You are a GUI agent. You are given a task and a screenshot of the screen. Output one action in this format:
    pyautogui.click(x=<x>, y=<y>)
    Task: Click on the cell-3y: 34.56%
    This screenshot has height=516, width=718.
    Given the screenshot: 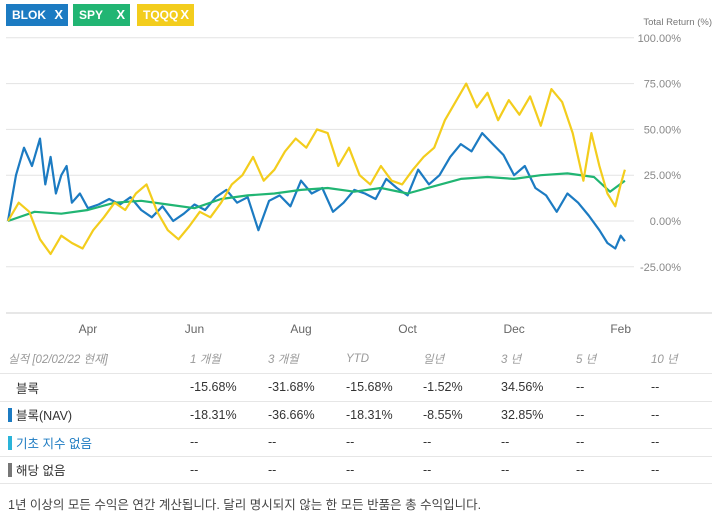 What is the action you would take?
    pyautogui.click(x=538, y=387)
    